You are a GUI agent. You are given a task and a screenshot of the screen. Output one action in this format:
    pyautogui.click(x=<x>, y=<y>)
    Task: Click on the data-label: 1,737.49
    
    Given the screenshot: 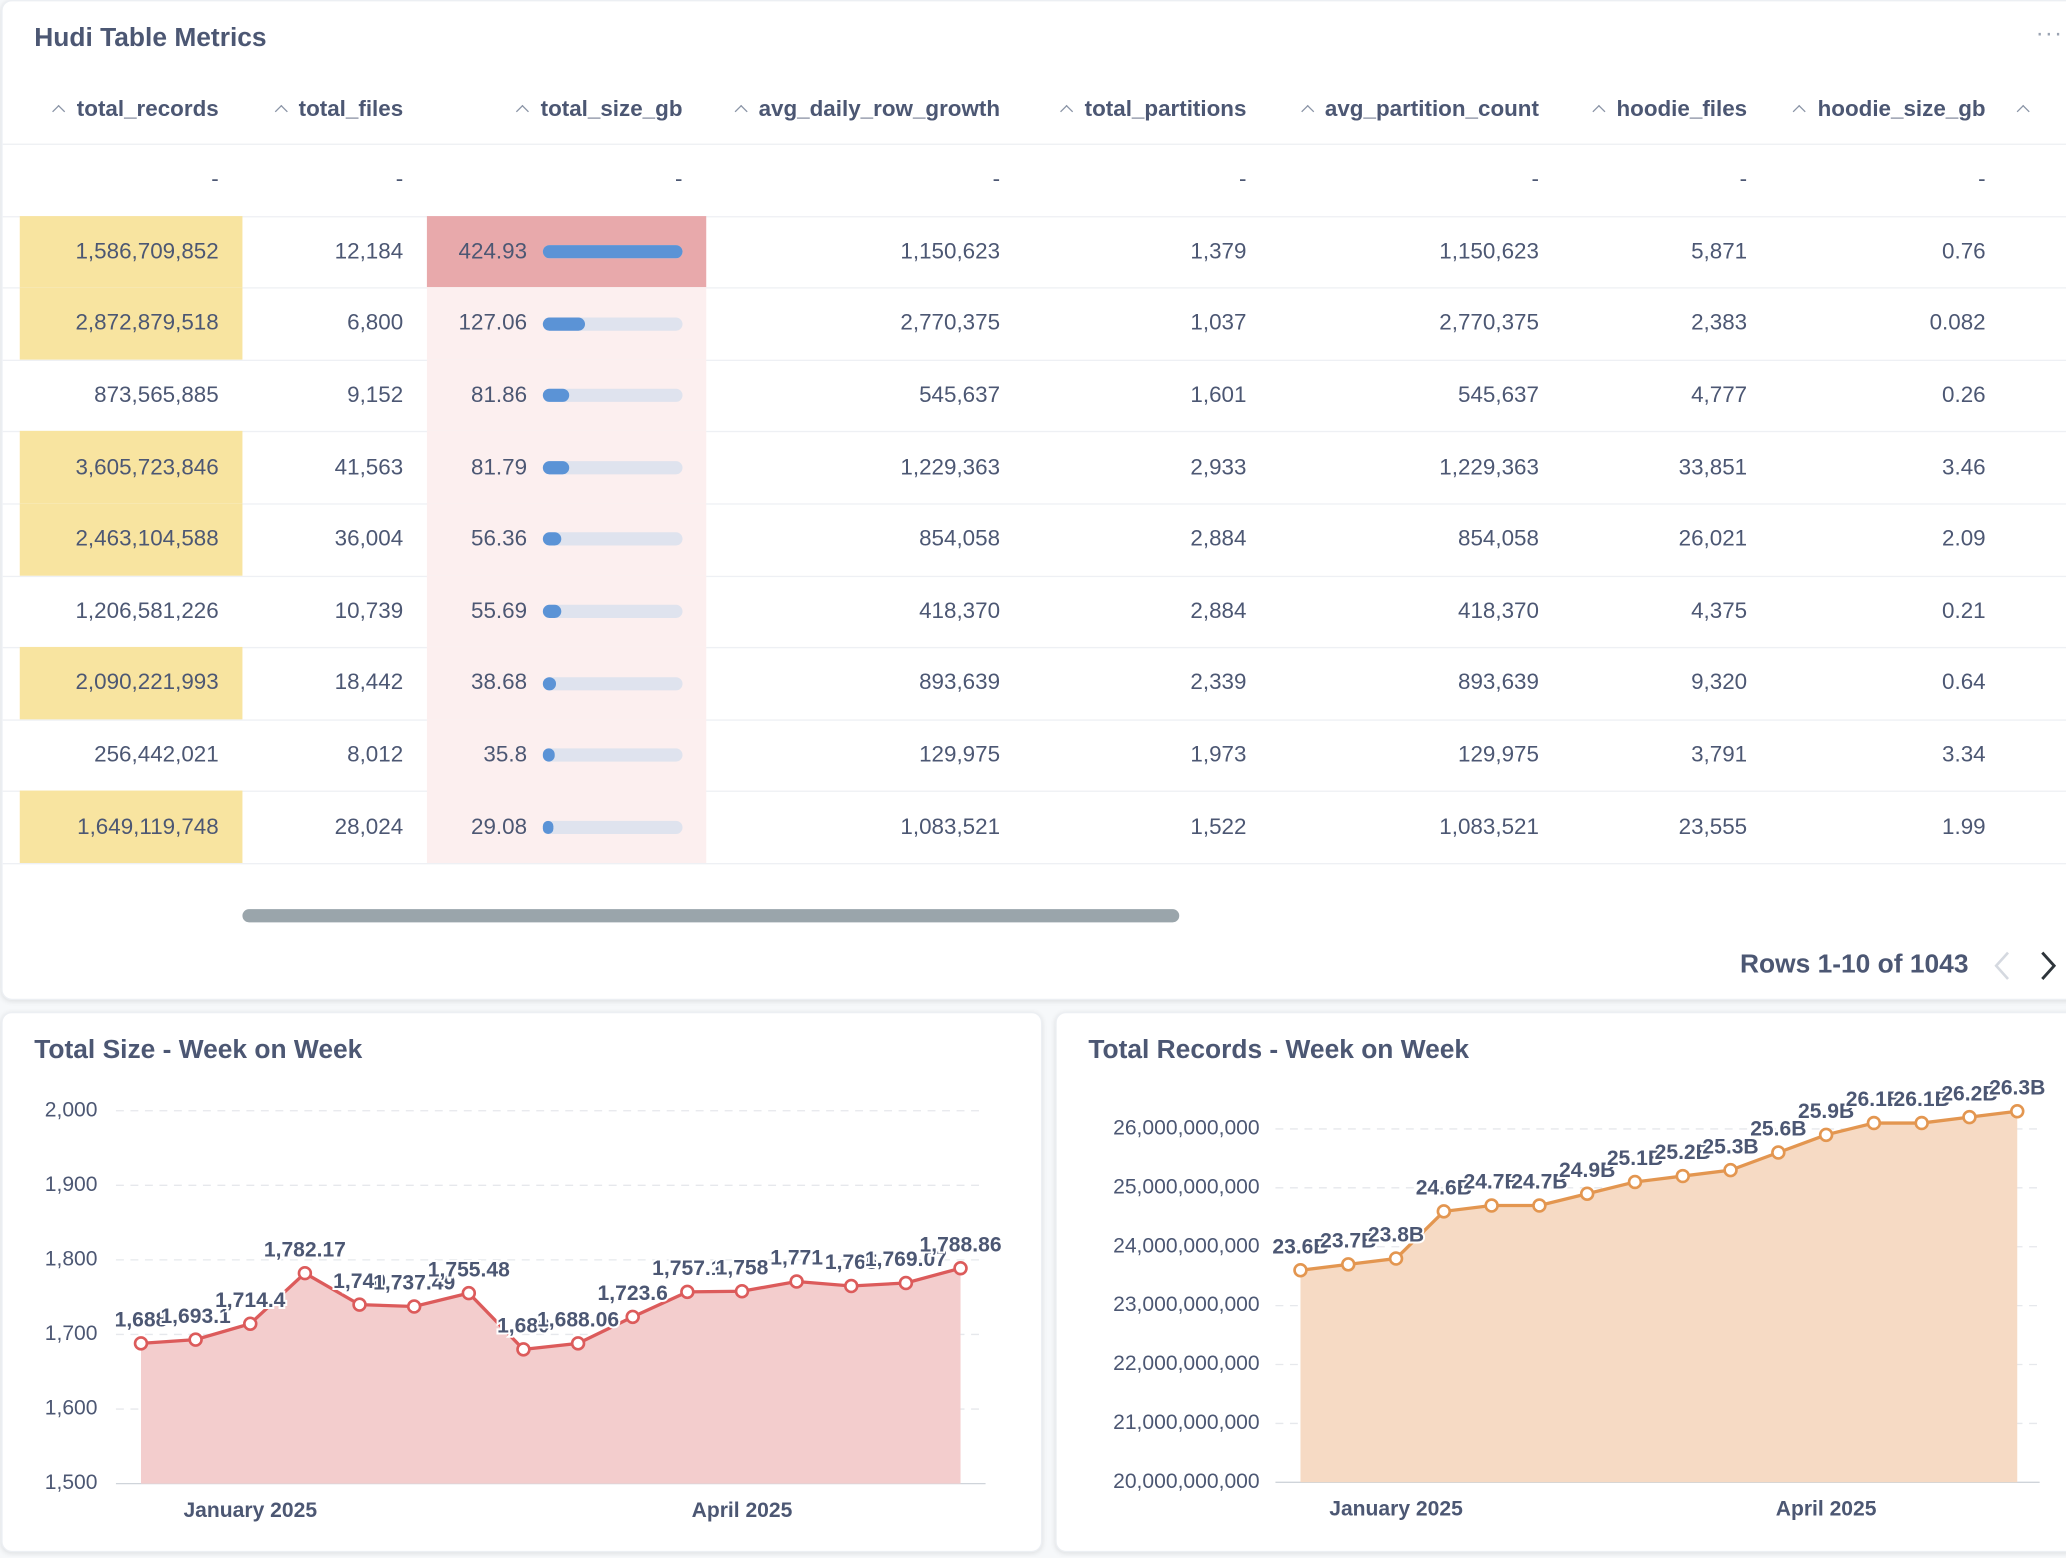 What is the action you would take?
    pyautogui.click(x=414, y=1283)
    